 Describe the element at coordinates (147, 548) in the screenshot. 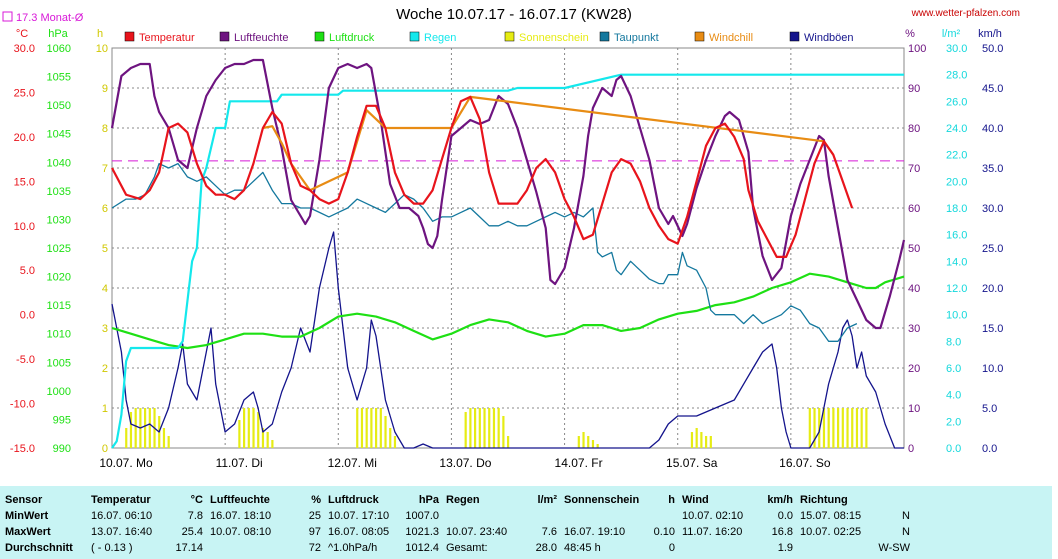

I see `stats-row: ( - 0.13 ) 17.14` at that location.